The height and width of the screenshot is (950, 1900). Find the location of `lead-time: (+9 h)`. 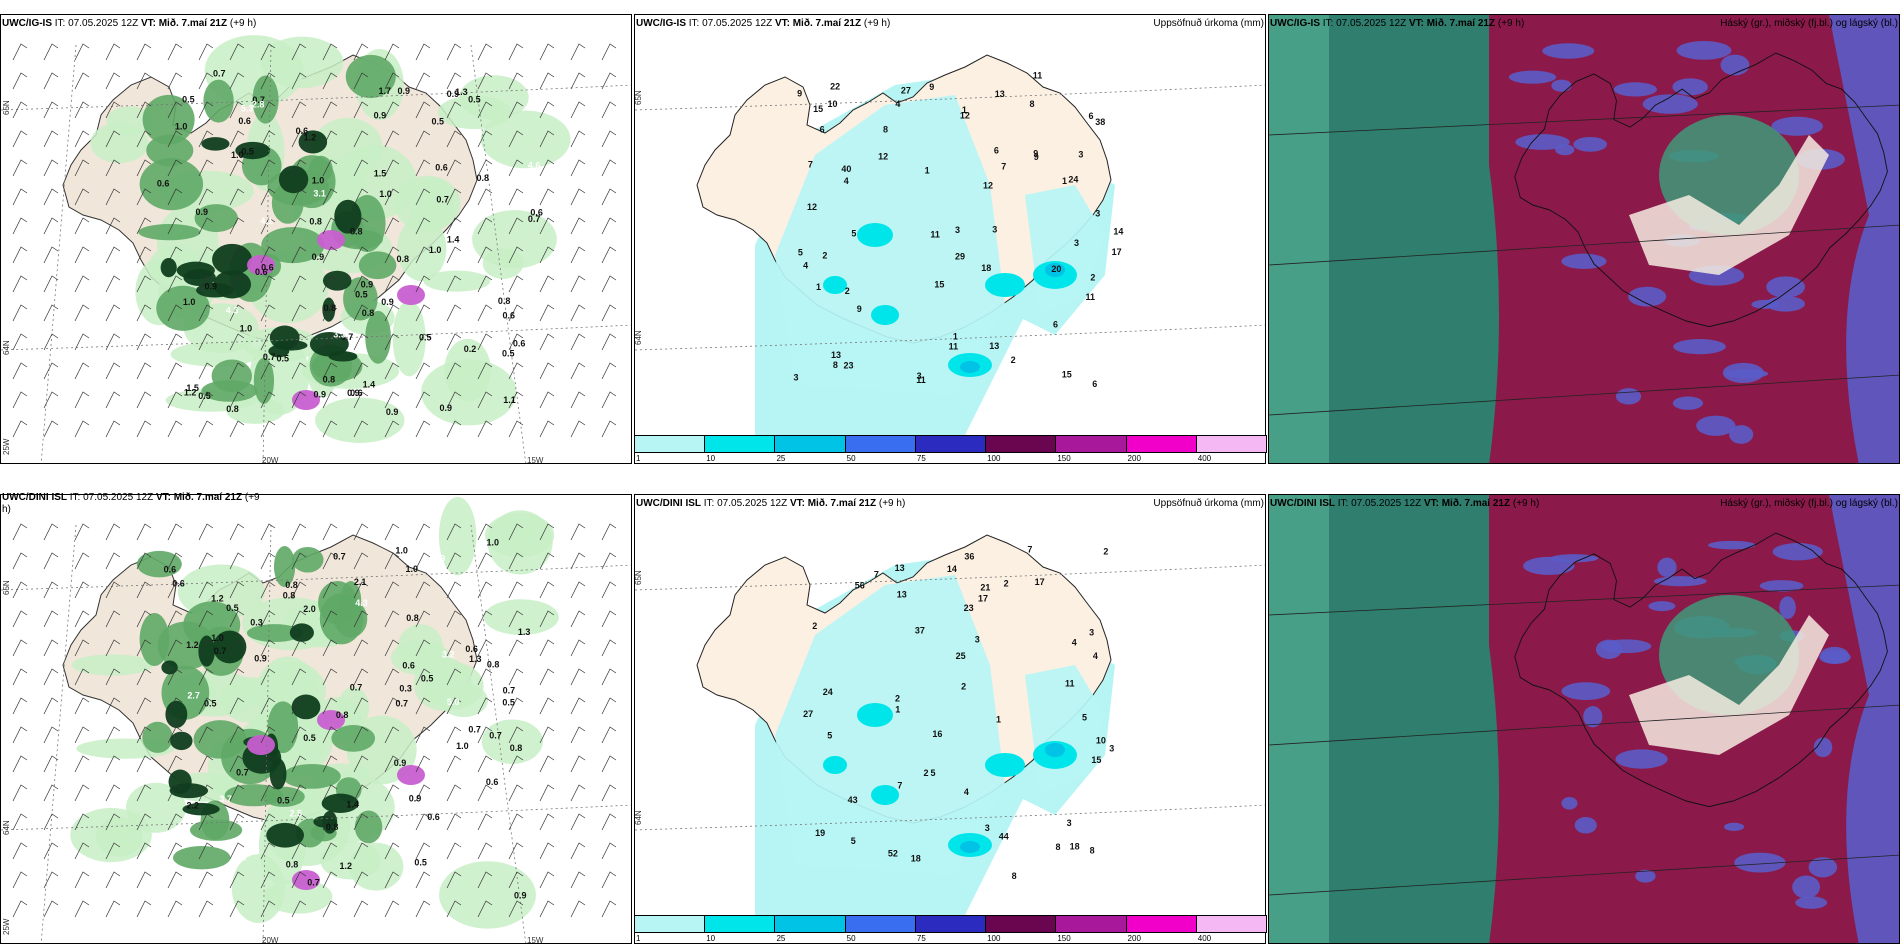

lead-time: (+9 h) is located at coordinates (891, 503).